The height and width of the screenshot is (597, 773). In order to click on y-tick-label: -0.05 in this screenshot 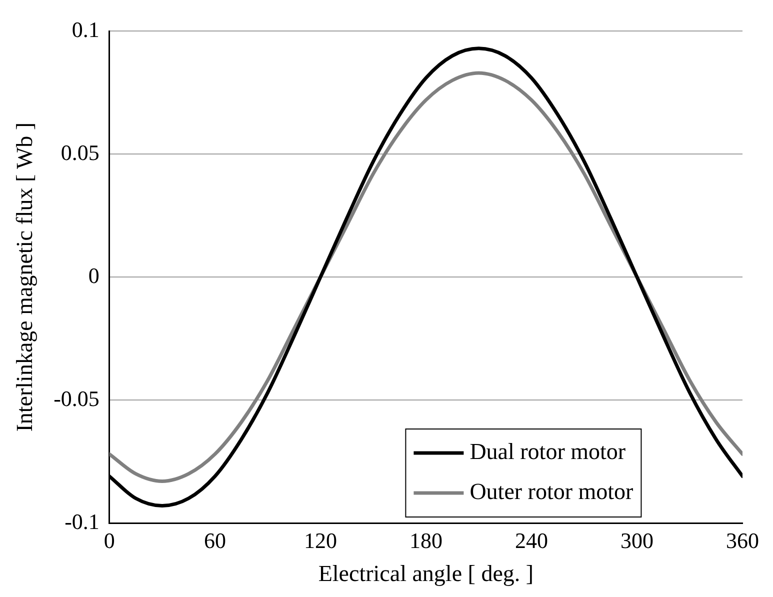, I will do `click(77, 398)`.